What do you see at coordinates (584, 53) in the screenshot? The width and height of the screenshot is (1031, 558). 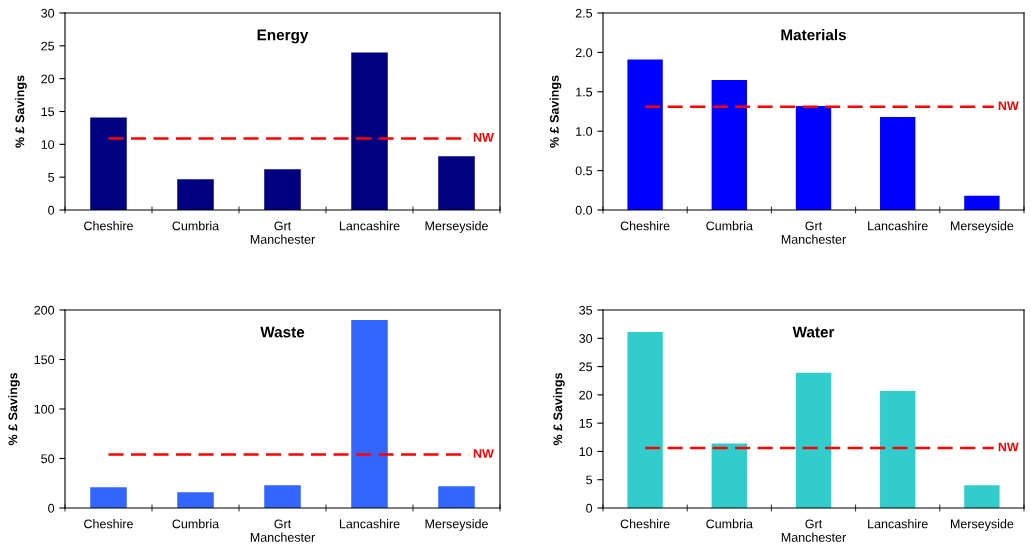 I see `y-tick-label: 2.0` at bounding box center [584, 53].